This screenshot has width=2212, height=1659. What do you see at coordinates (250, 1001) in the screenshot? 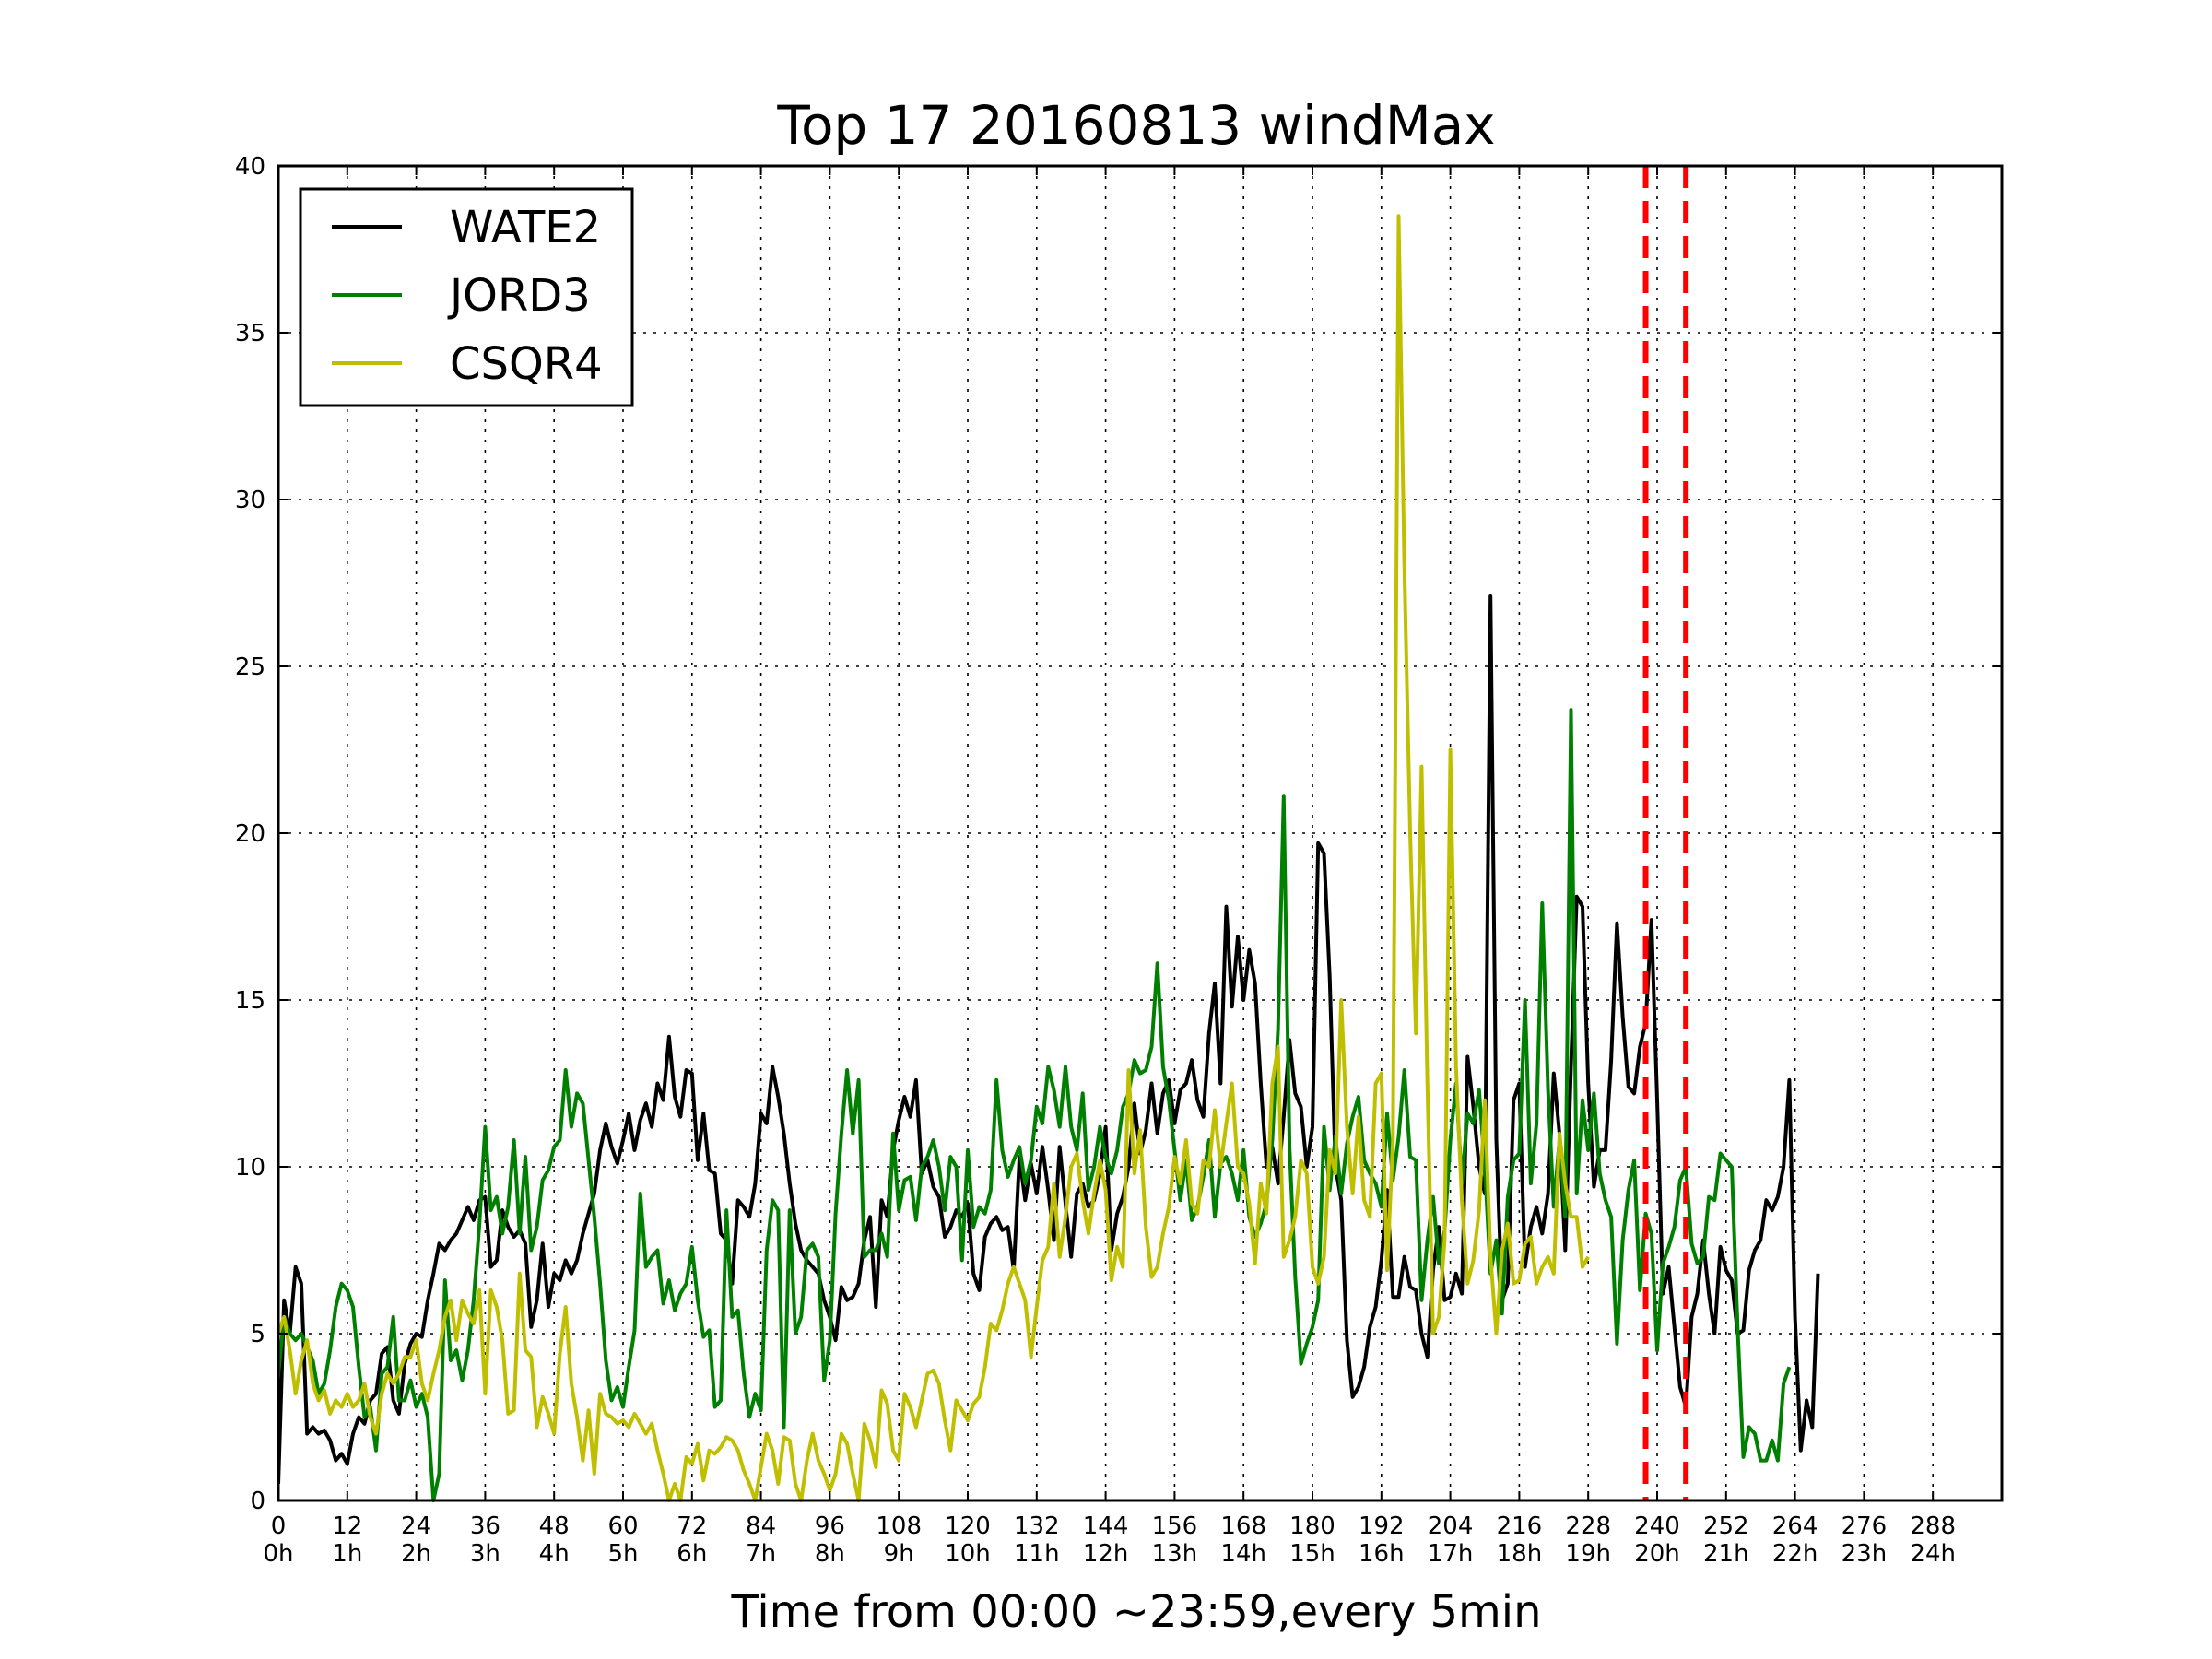
I see `y-tick-label: 15` at bounding box center [250, 1001].